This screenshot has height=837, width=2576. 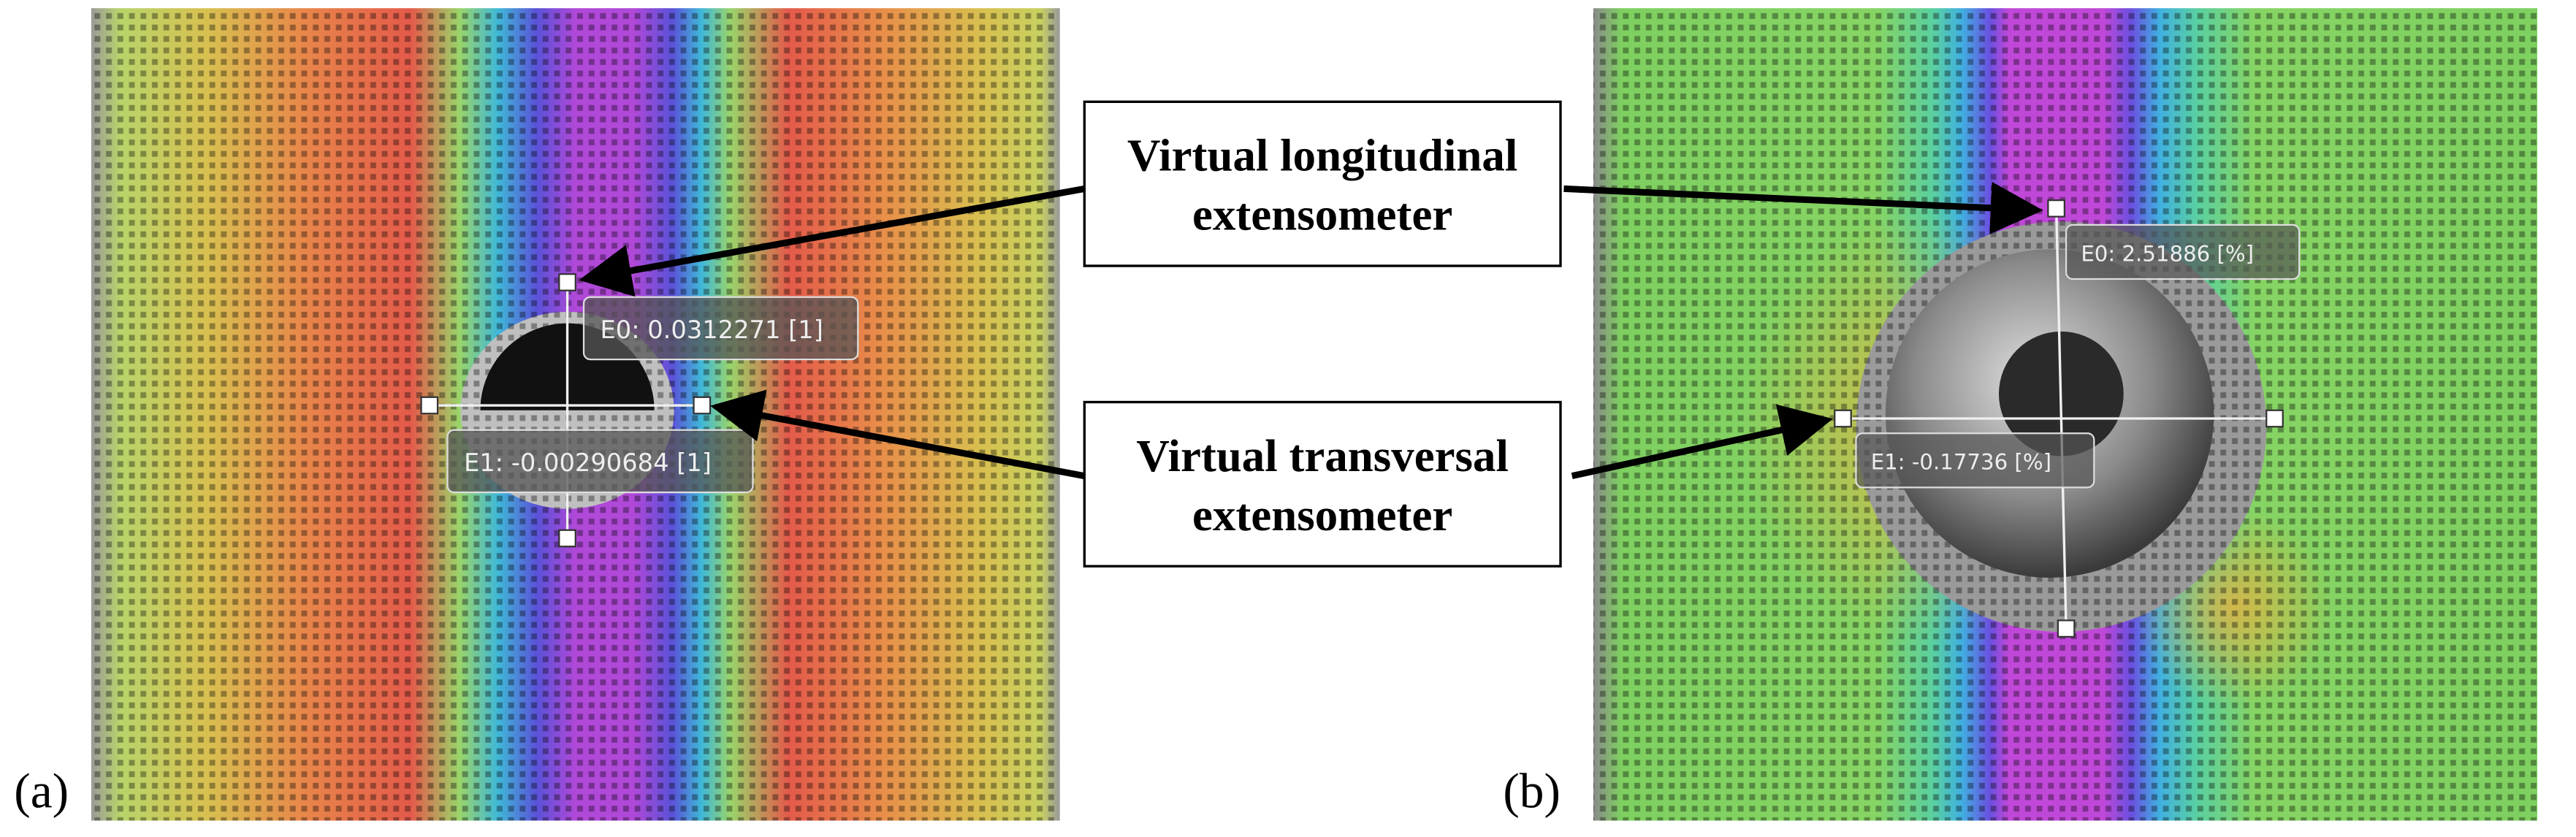 I want to click on callout-line: Virtual longitudinal, so click(x=1322, y=156).